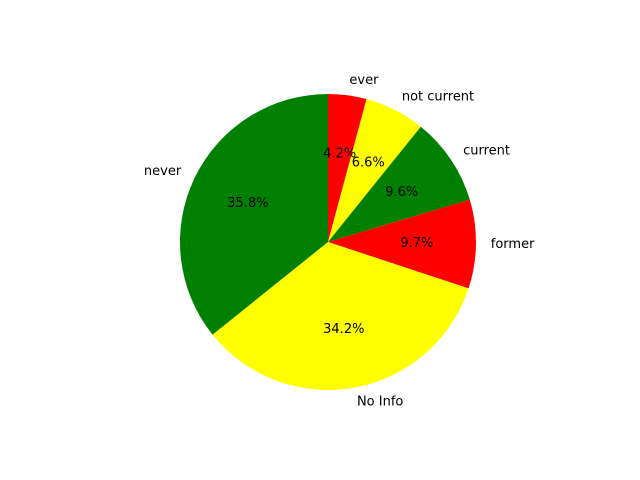  What do you see at coordinates (340, 316) in the screenshot?
I see `pie-slice-no-info` at bounding box center [340, 316].